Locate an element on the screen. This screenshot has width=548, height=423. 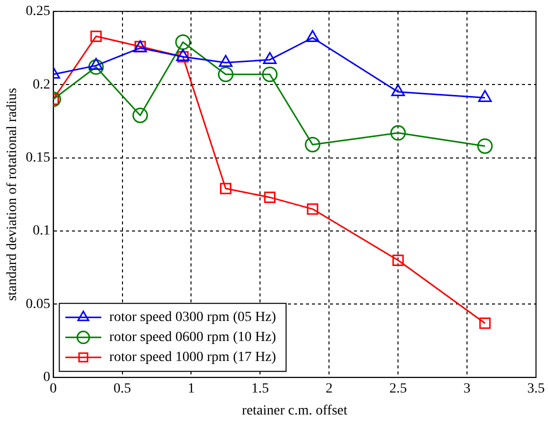
y-axis-title: standard deviation of rotational radius is located at coordinates (12, 194).